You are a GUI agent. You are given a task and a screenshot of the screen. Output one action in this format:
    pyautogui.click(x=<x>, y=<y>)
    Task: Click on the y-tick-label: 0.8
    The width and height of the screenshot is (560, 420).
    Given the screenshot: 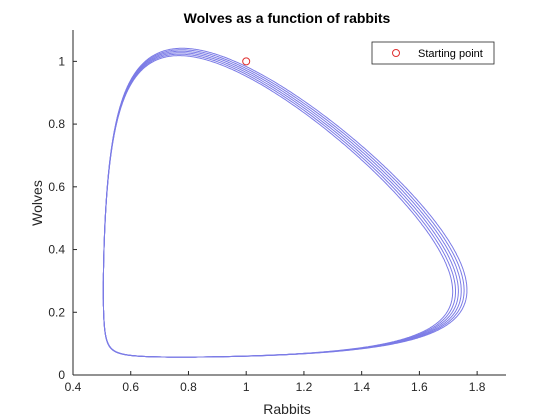 What is the action you would take?
    pyautogui.click(x=56, y=124)
    